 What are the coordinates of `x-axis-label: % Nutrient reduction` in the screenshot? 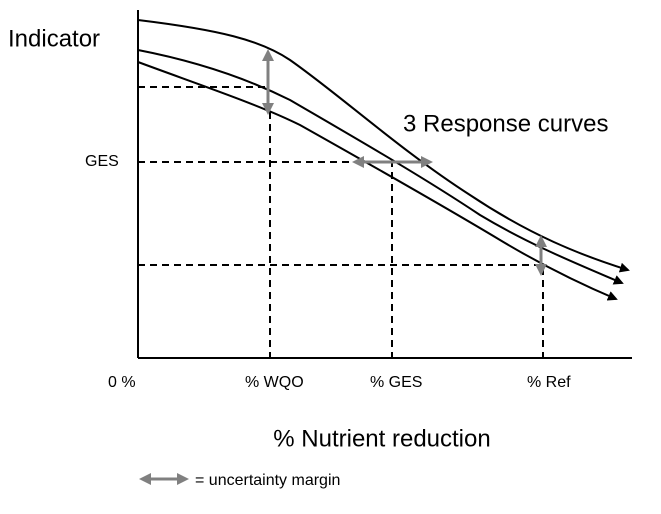 It's located at (381, 438).